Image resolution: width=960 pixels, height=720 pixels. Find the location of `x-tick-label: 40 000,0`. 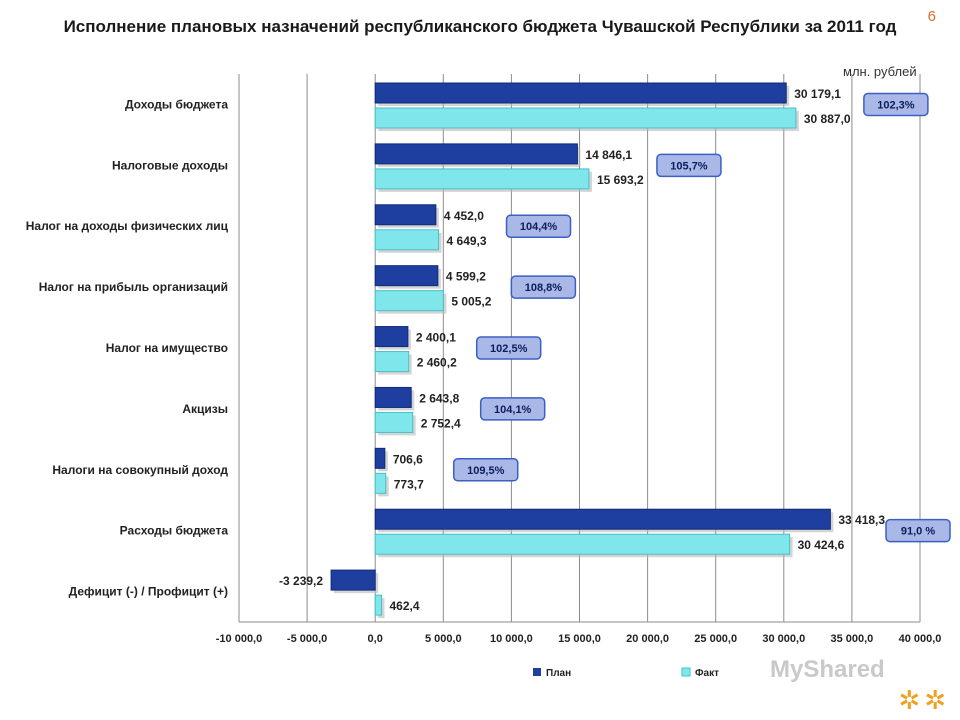

x-tick-label: 40 000,0 is located at coordinates (920, 639).